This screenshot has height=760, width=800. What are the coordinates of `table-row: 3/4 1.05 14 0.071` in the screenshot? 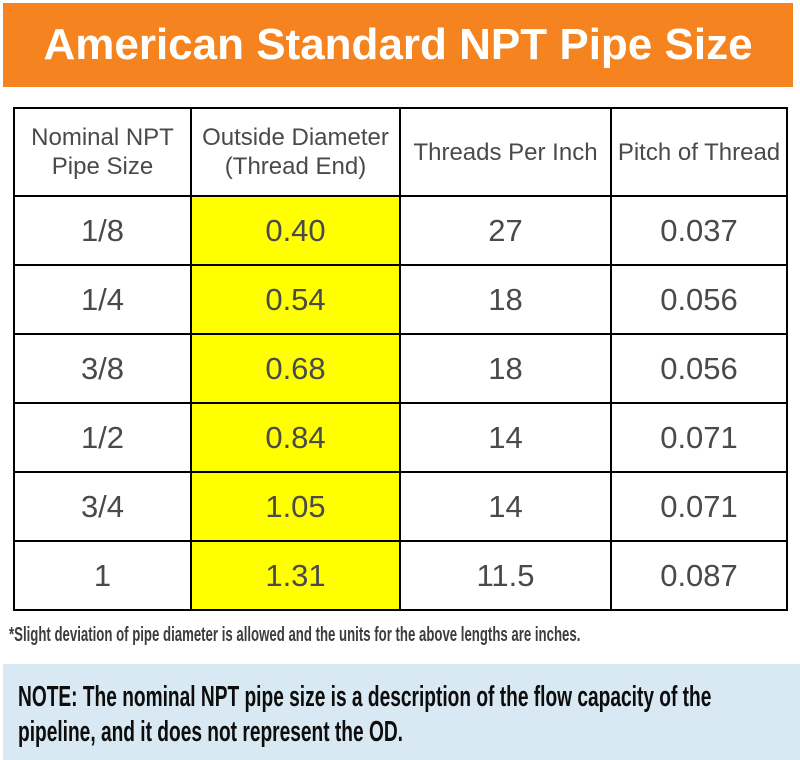 It's located at (400, 506).